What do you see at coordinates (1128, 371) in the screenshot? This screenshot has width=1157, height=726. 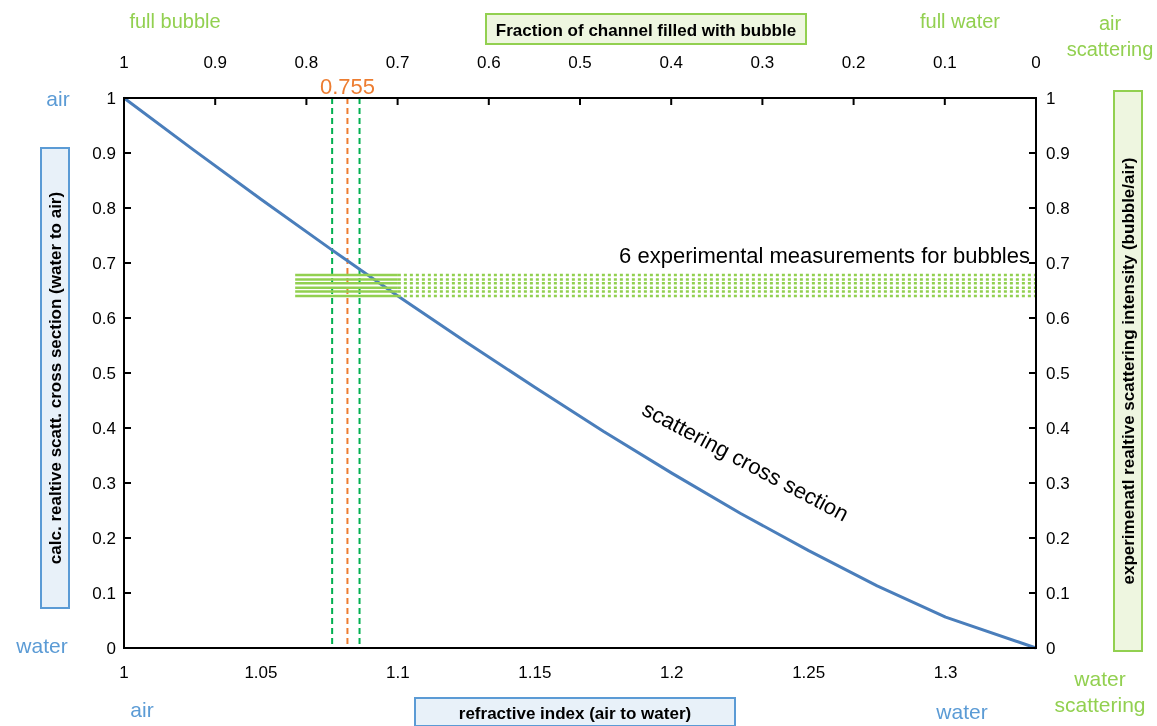 I see `y2-axis-title: experimenatl realtive scattering intensity (bubble/air)` at bounding box center [1128, 371].